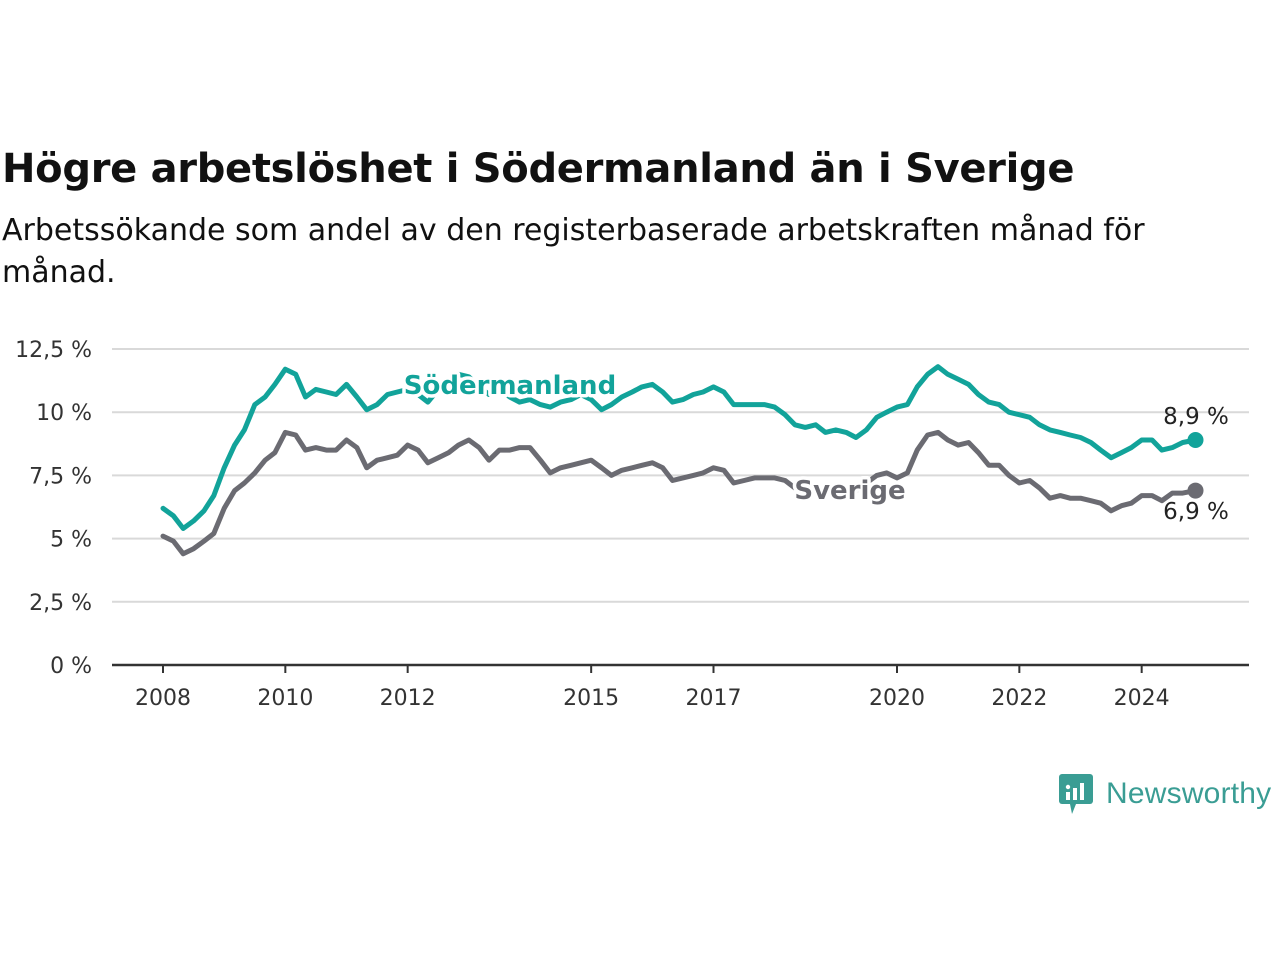  I want to click on series-line-sverige, so click(679, 493).